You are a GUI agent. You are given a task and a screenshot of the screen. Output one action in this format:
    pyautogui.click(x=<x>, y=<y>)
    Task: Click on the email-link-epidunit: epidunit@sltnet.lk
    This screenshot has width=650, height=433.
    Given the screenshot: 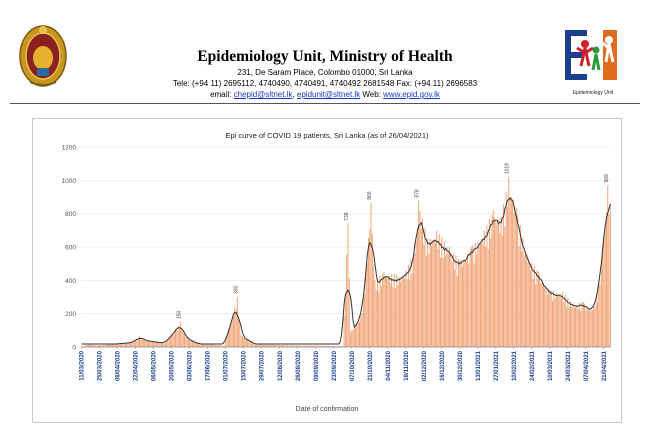 What is the action you would take?
    pyautogui.click(x=328, y=94)
    